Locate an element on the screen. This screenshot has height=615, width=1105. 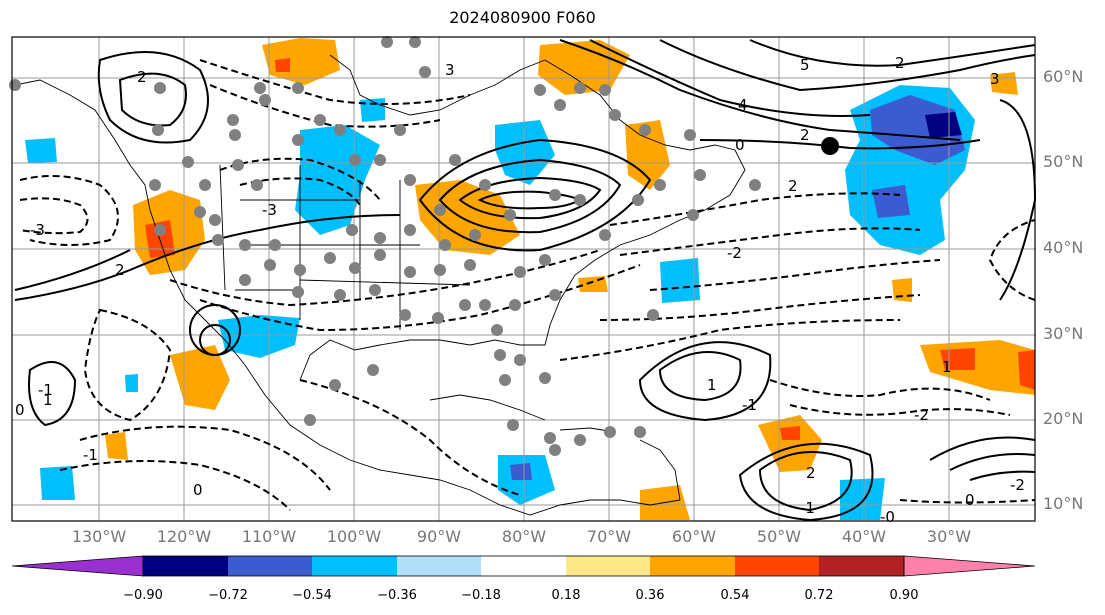
contour-label: -0 is located at coordinates (887, 517).